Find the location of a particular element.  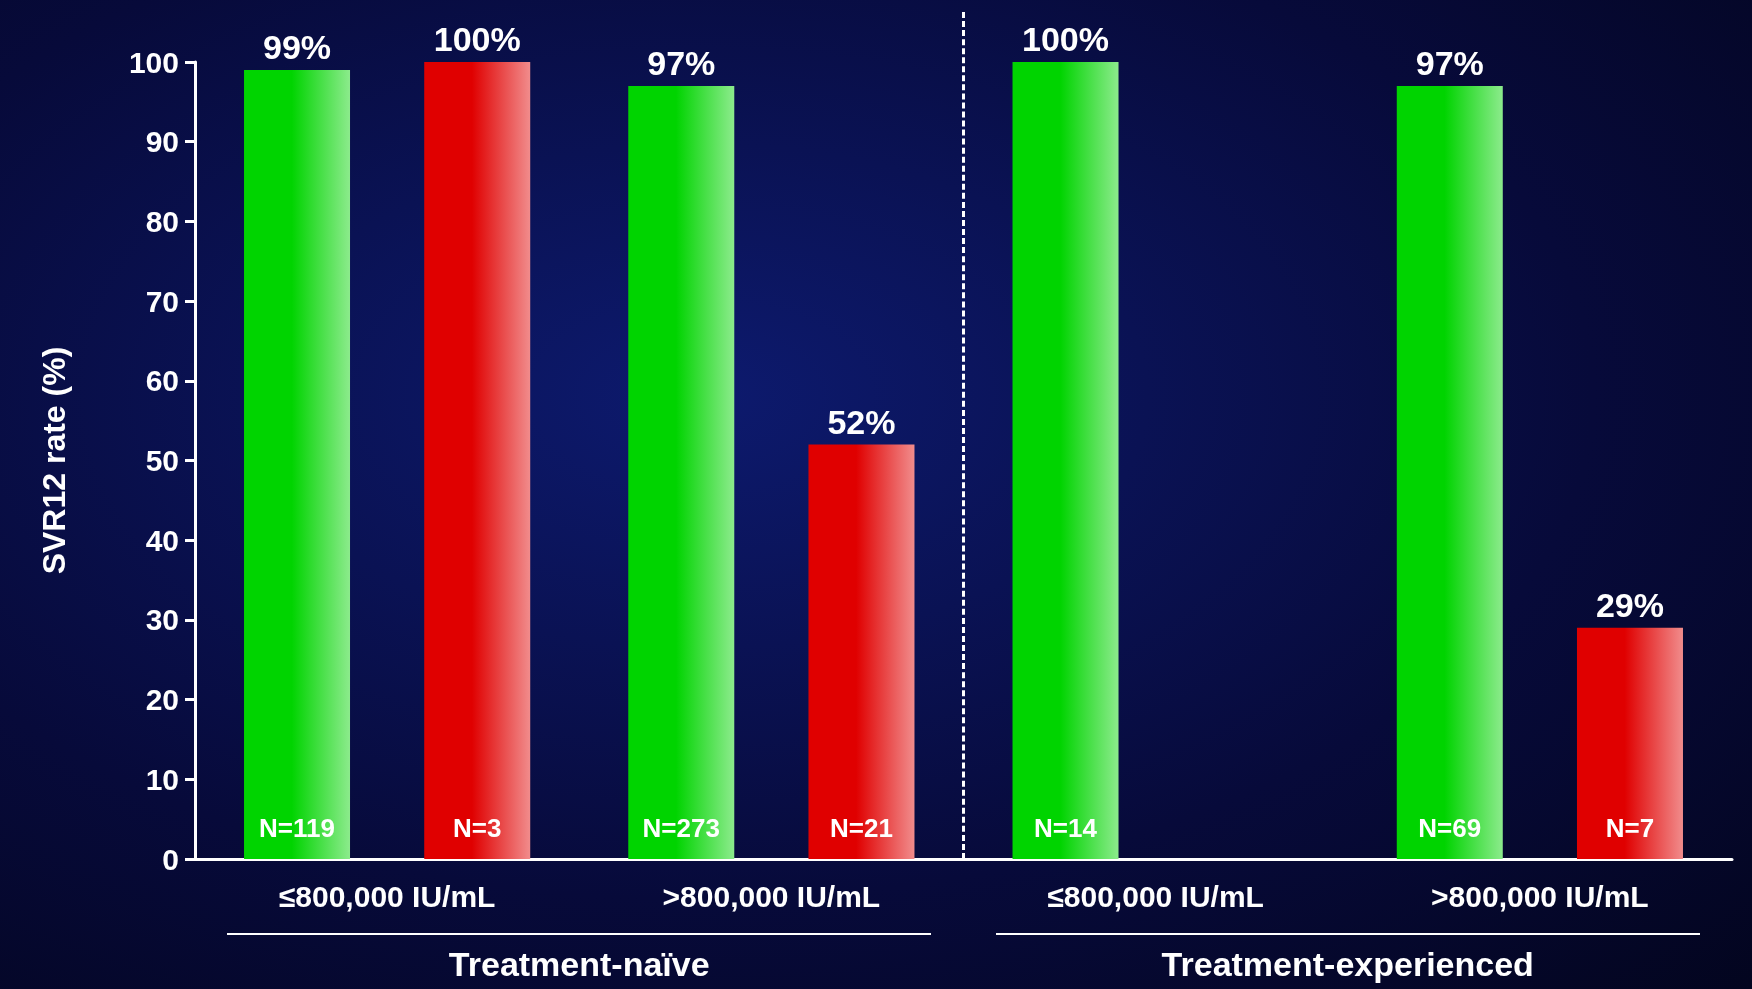

data-label: 52% is located at coordinates (861, 421).